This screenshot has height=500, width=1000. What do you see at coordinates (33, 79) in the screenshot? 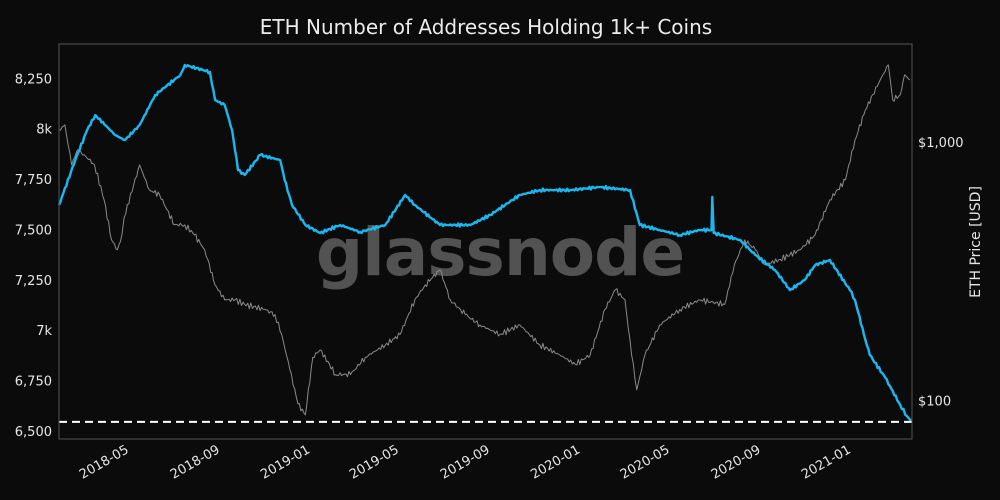
I see `y-tick-label: 8,250` at bounding box center [33, 79].